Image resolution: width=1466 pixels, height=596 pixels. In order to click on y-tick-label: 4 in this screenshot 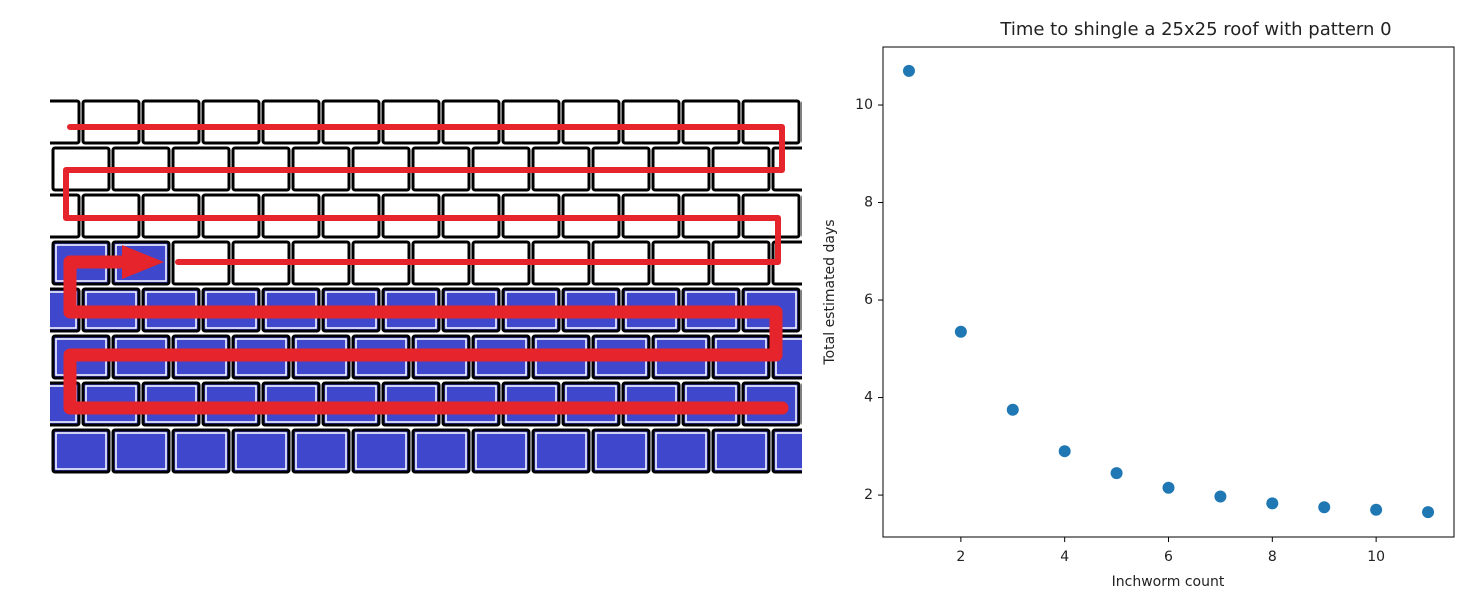, I will do `click(868, 398)`.